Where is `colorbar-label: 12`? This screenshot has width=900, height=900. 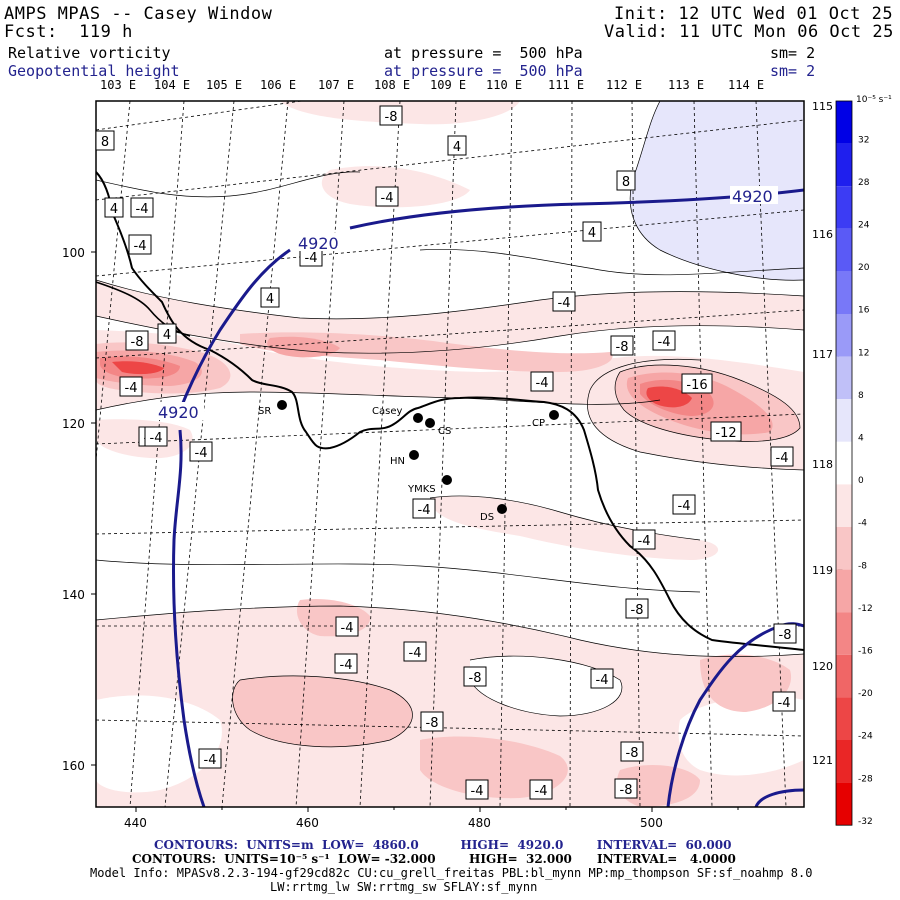 colorbar-label: 12 is located at coordinates (863, 353).